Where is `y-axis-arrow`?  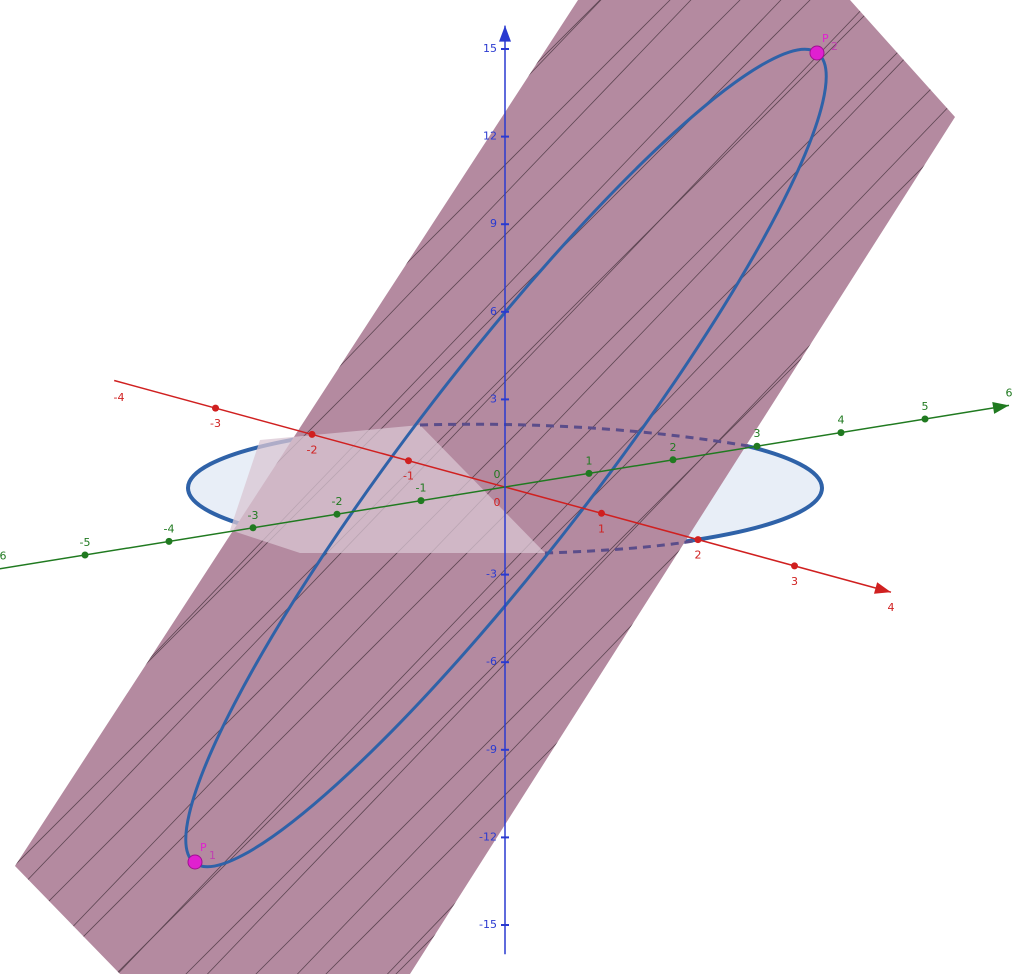
y-axis-arrow is located at coordinates (1000, 408).